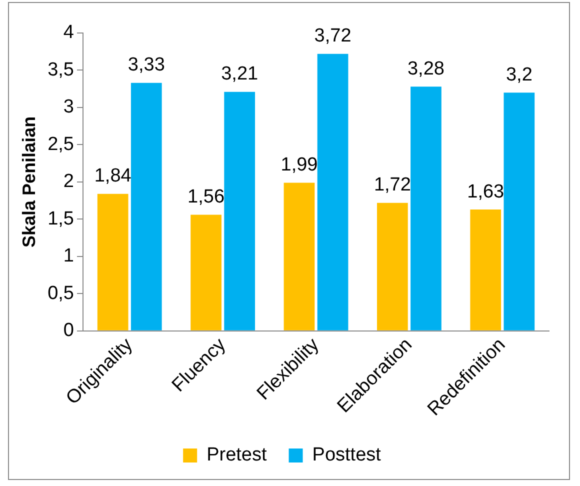 This screenshot has height=486, width=580. Describe the element at coordinates (61, 219) in the screenshot. I see `y-tick-label: 1,5` at that location.